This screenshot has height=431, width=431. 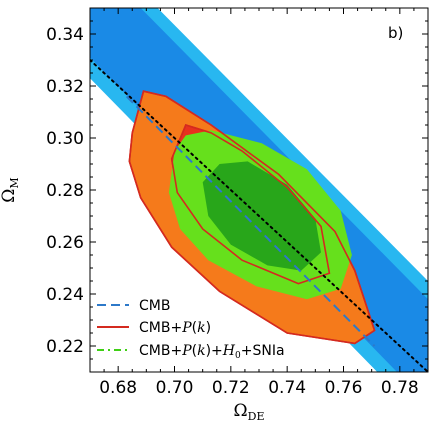 I want to click on x-tick-label: 0.78, so click(x=400, y=388).